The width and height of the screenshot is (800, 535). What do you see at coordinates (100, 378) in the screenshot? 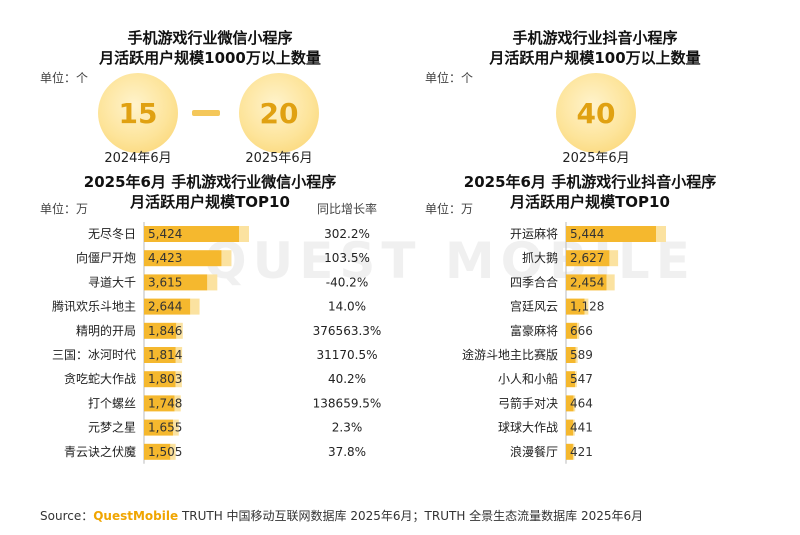
I see `category-label-7: 贪吃蛇大作战` at bounding box center [100, 378].